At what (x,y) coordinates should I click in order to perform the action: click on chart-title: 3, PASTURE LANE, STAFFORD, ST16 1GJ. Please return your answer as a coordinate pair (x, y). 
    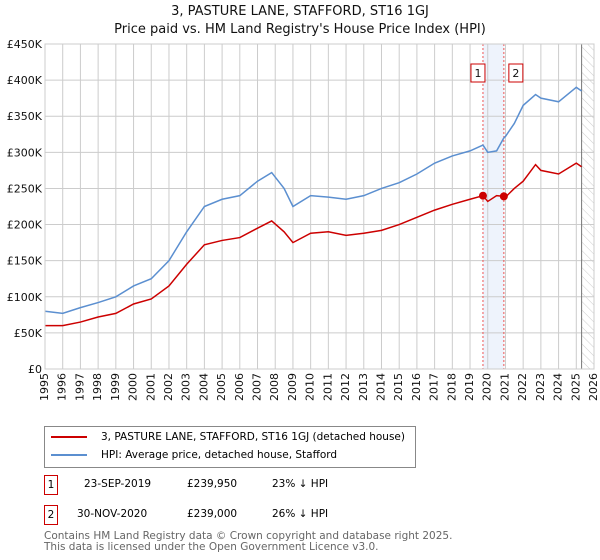
    Looking at the image, I should click on (300, 11).